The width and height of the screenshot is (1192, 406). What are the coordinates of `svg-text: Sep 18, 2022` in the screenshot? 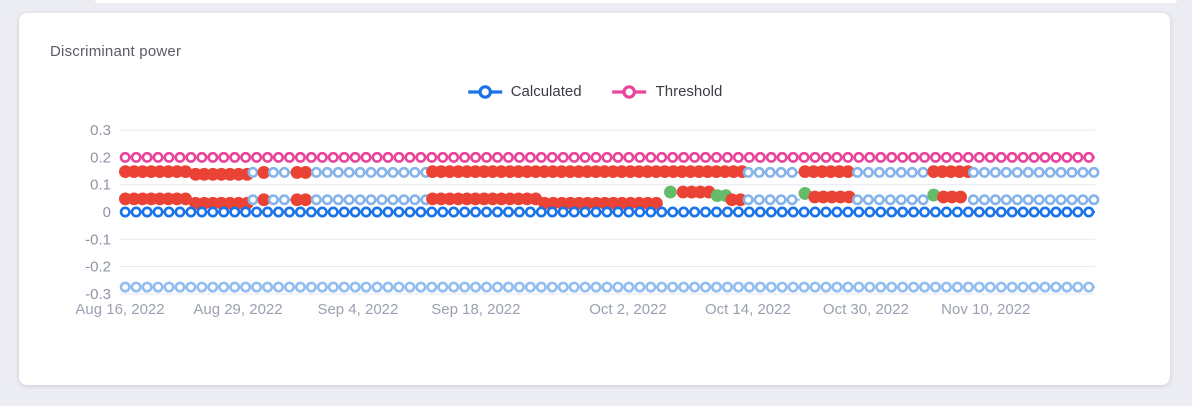 It's located at (475, 309).